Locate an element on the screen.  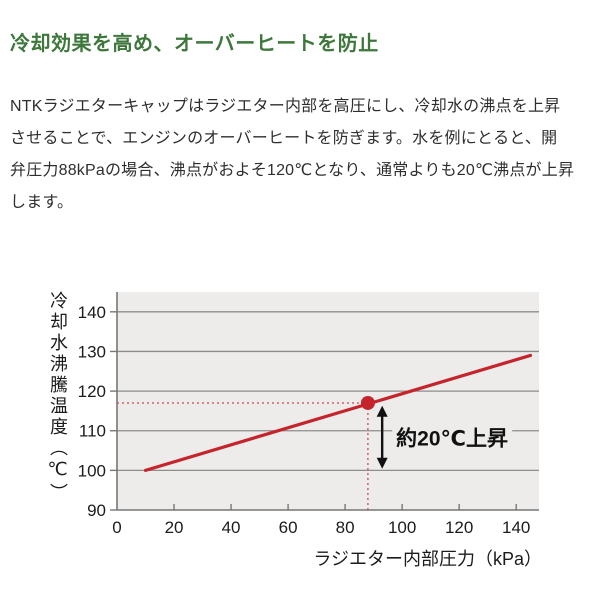
x-axis-title: ラジエター内部圧力（kPa） is located at coordinates (427, 559).